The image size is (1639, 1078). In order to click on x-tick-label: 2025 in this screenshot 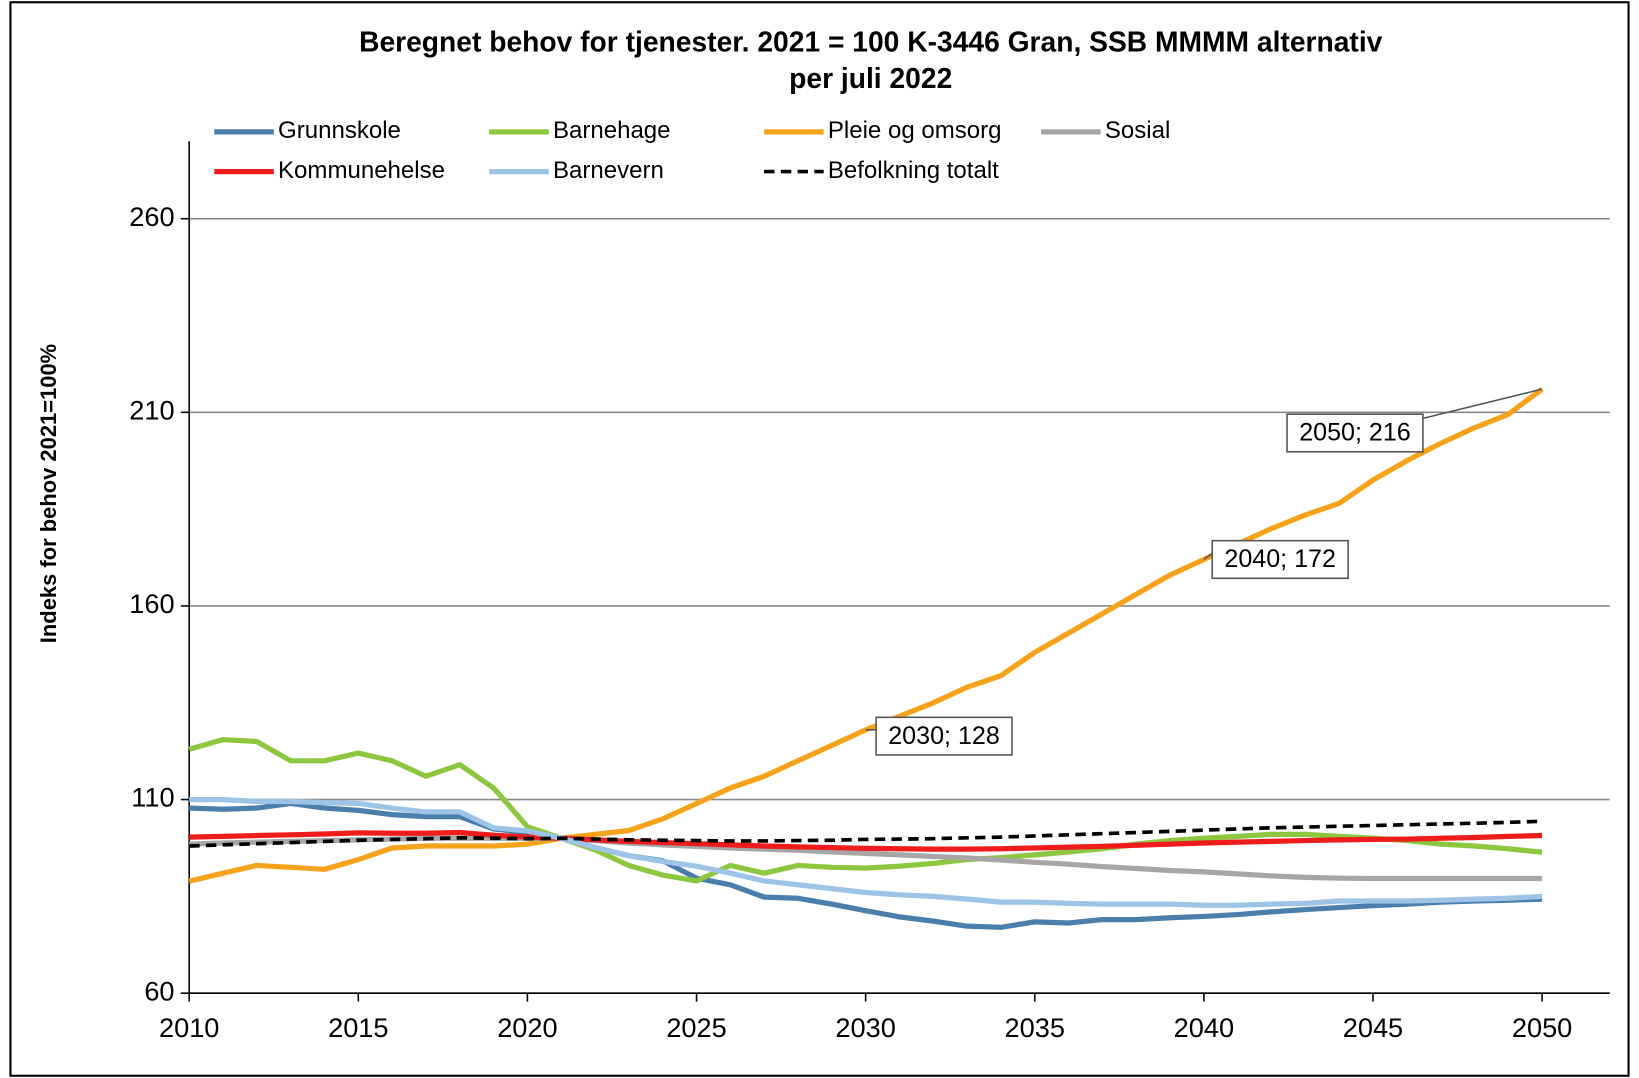, I will do `click(696, 1027)`.